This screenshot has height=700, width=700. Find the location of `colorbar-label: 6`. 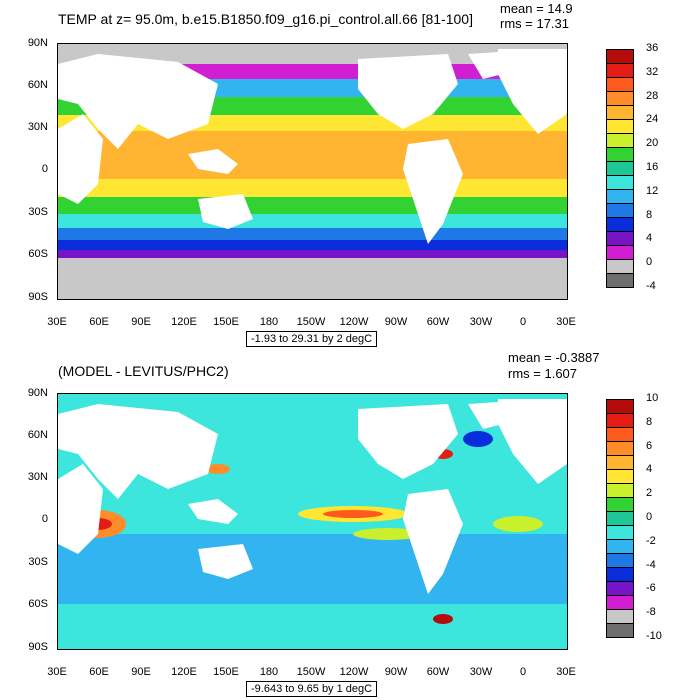

colorbar-label: 6 is located at coordinates (649, 445).